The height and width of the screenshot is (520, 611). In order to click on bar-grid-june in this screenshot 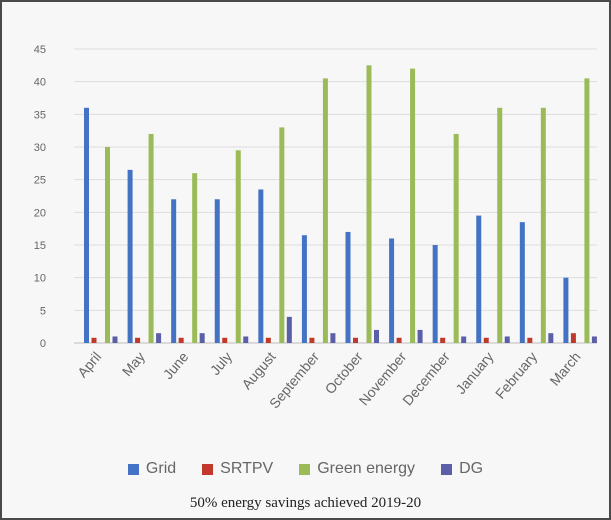, I will do `click(174, 271)`.